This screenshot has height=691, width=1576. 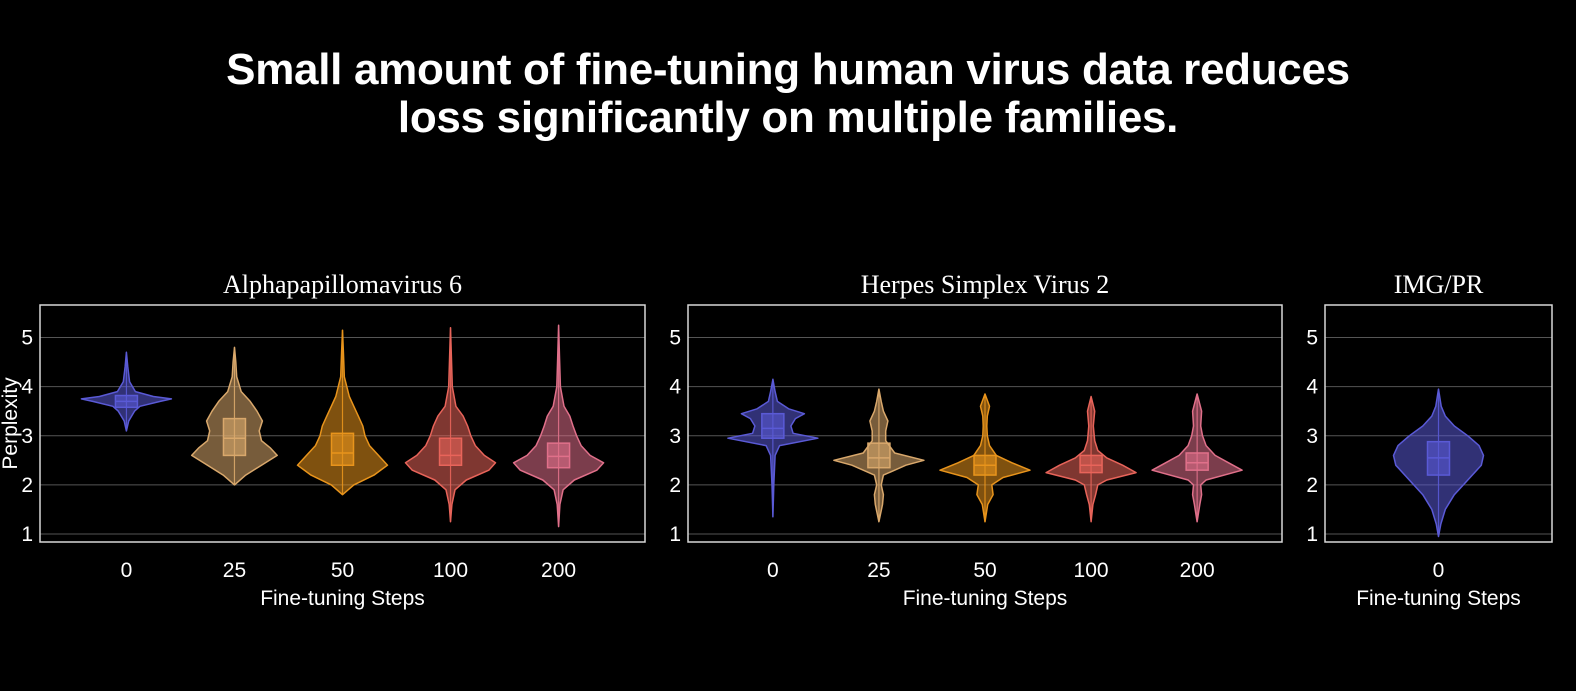 What do you see at coordinates (985, 284) in the screenshot?
I see `panel-title: Herpes Simplex Virus 2` at bounding box center [985, 284].